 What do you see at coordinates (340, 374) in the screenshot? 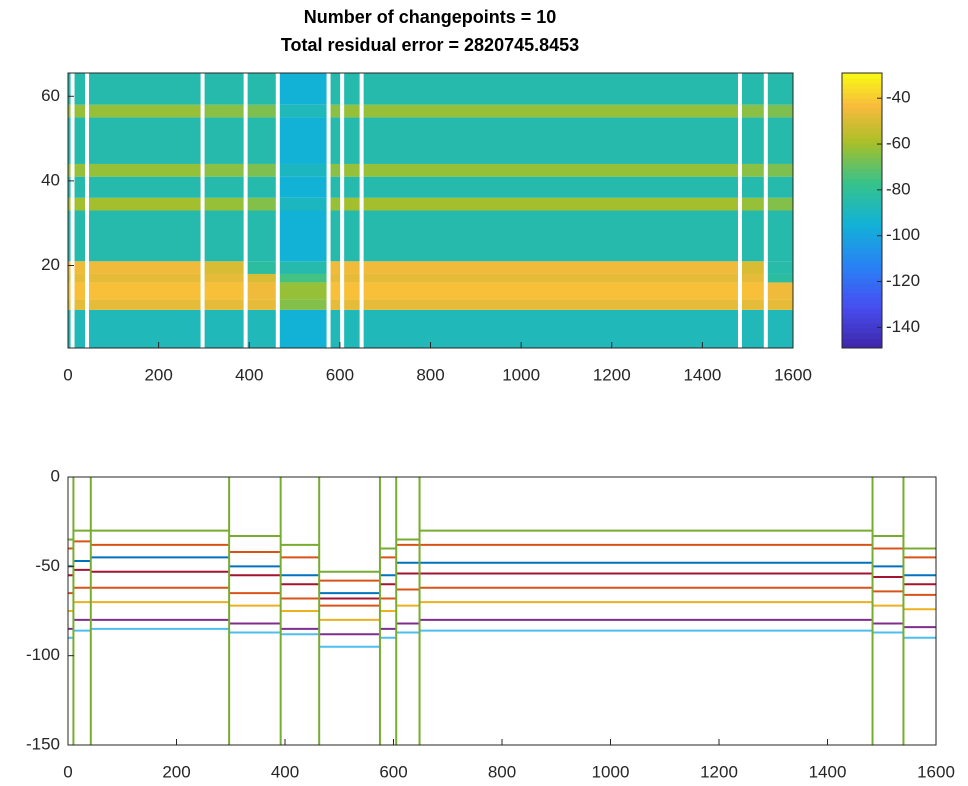
I see `x-tick-label: 600` at bounding box center [340, 374].